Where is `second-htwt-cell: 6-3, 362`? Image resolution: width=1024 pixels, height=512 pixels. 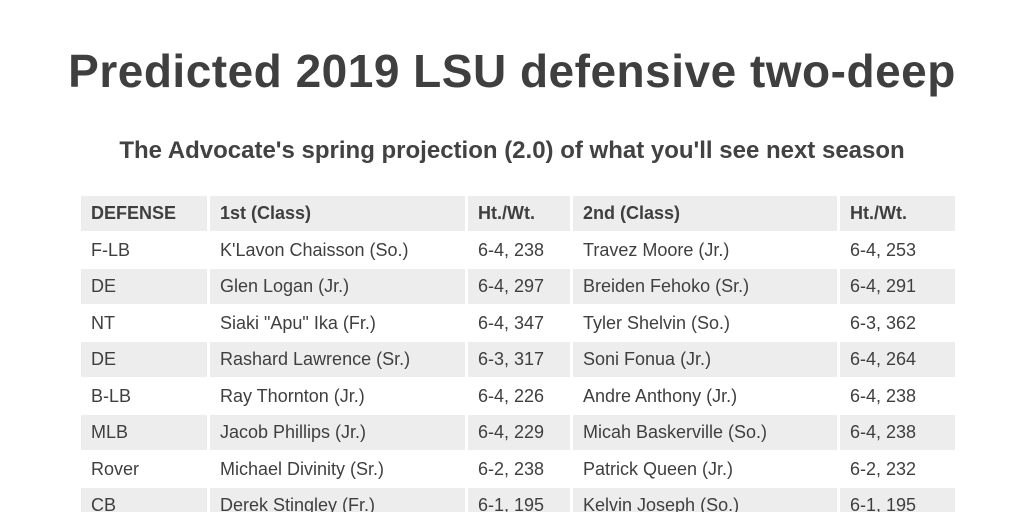 second-htwt-cell: 6-3, 362 is located at coordinates (897, 322).